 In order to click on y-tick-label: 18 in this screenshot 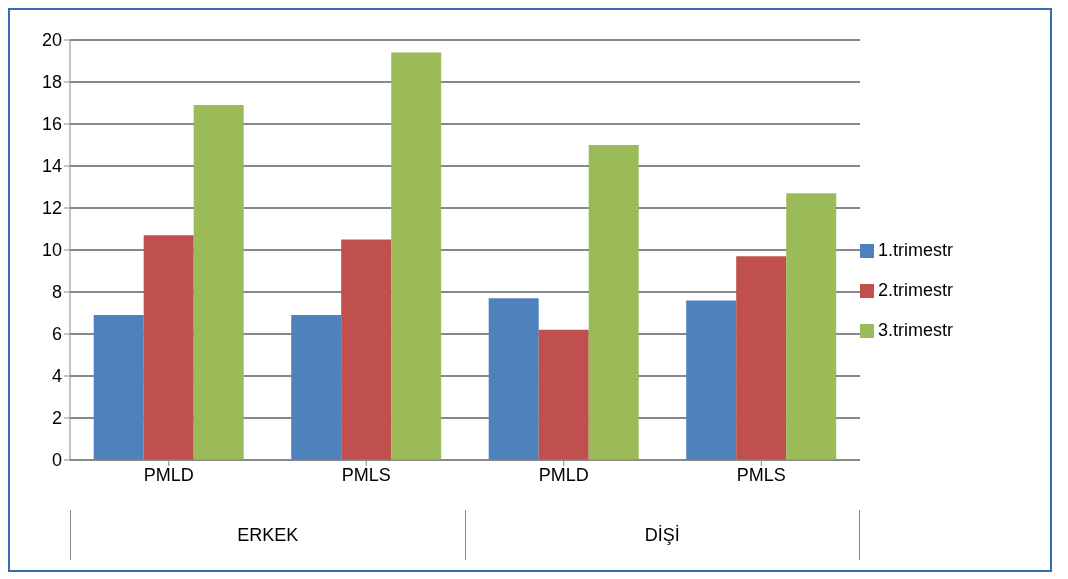, I will do `click(51, 82)`.